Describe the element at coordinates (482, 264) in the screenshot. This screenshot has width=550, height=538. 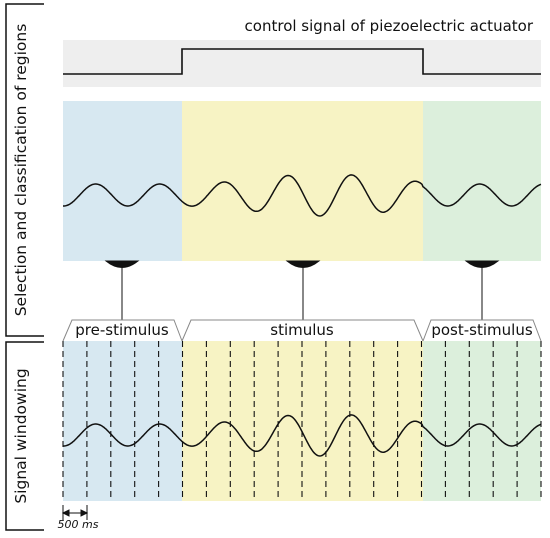
I see `post-stimulus-pointer-cap` at that location.